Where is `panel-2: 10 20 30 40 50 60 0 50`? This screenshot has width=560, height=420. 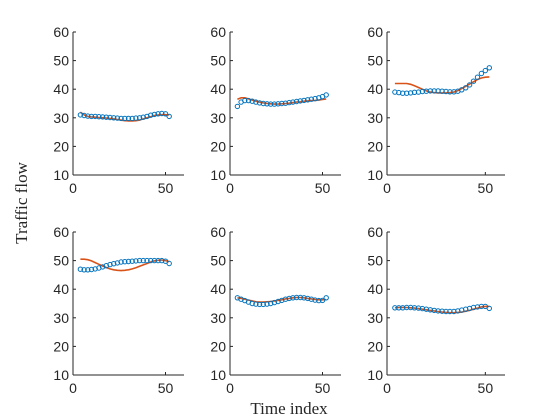 panel-2: 10 20 30 40 50 60 0 50 is located at coordinates (275, 110).